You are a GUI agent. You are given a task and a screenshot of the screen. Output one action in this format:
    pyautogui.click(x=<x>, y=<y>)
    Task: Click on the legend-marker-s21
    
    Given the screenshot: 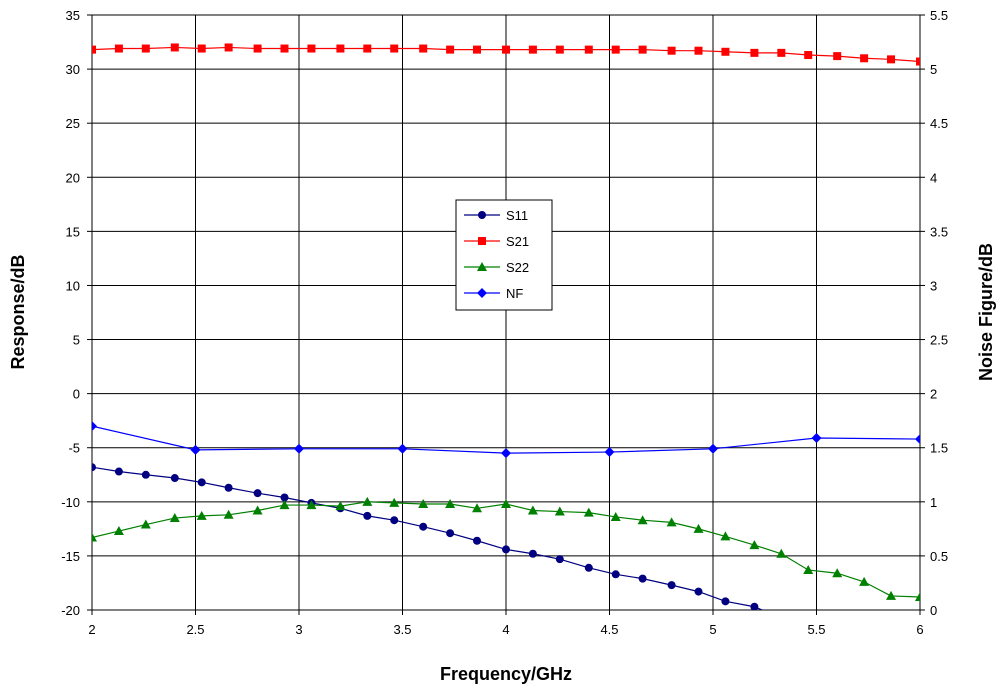 What is the action you would take?
    pyautogui.click(x=482, y=241)
    